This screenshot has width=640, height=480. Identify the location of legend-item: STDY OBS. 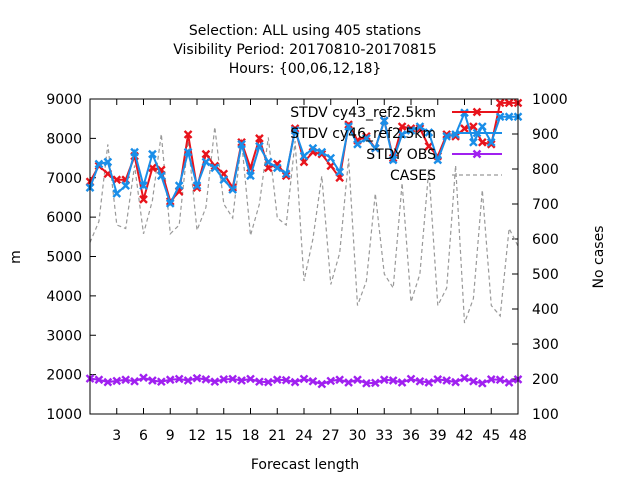
(434, 155).